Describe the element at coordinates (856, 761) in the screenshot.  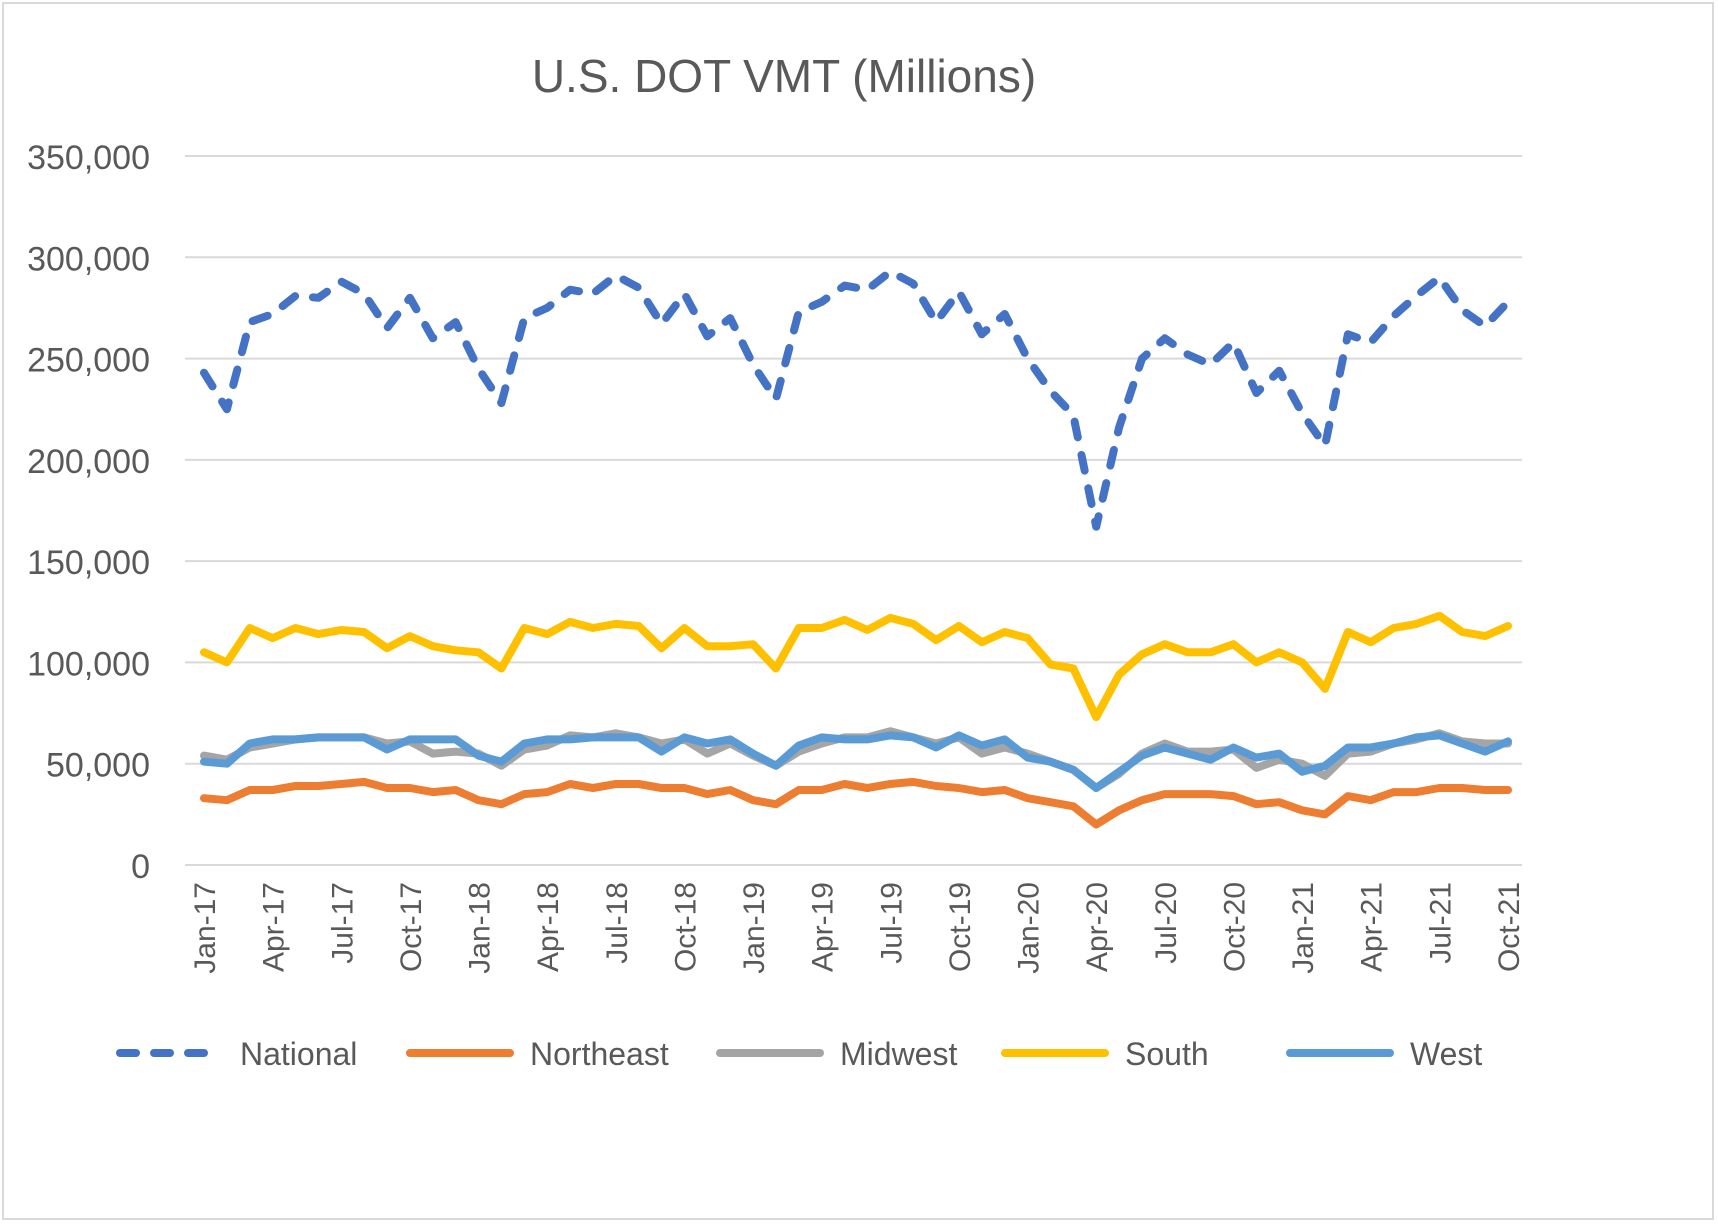
I see `series-line-west` at that location.